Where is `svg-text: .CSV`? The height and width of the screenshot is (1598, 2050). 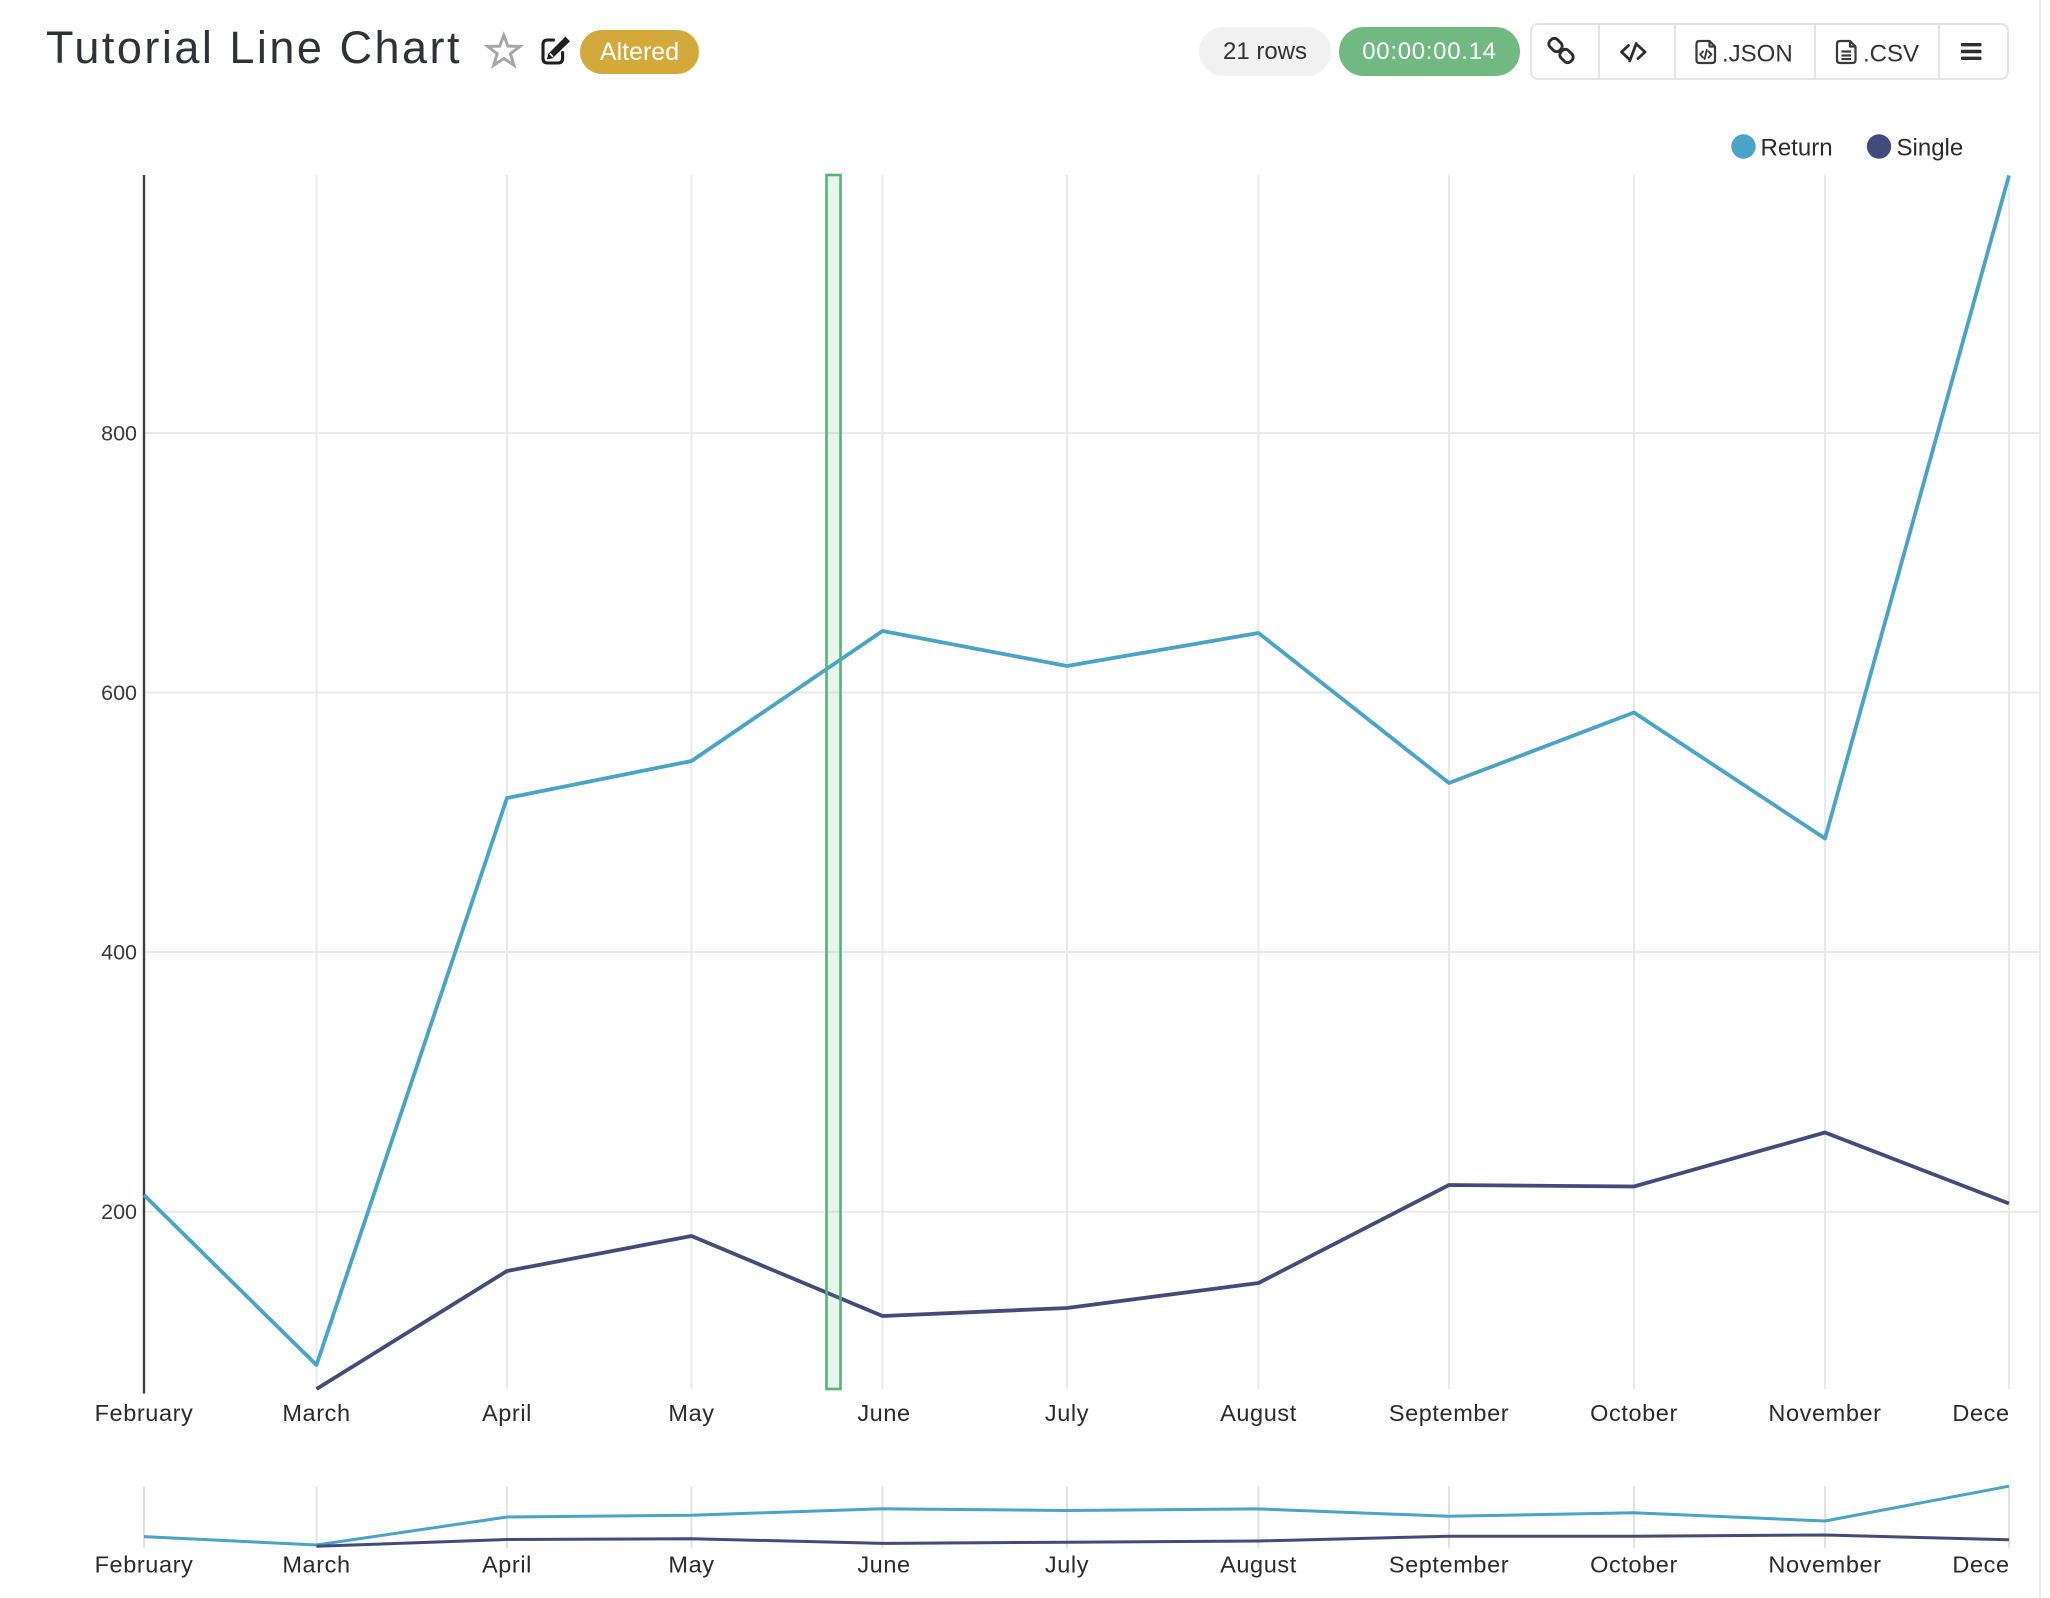
svg-text: .CSV is located at coordinates (1891, 54).